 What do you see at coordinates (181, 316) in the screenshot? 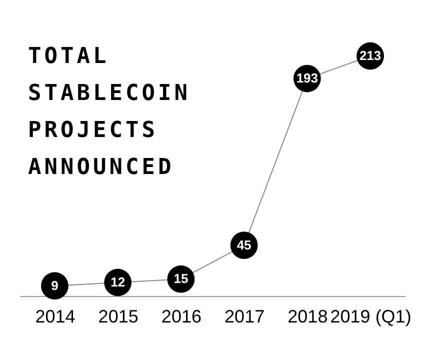
I see `x-tick-label: 2016` at bounding box center [181, 316].